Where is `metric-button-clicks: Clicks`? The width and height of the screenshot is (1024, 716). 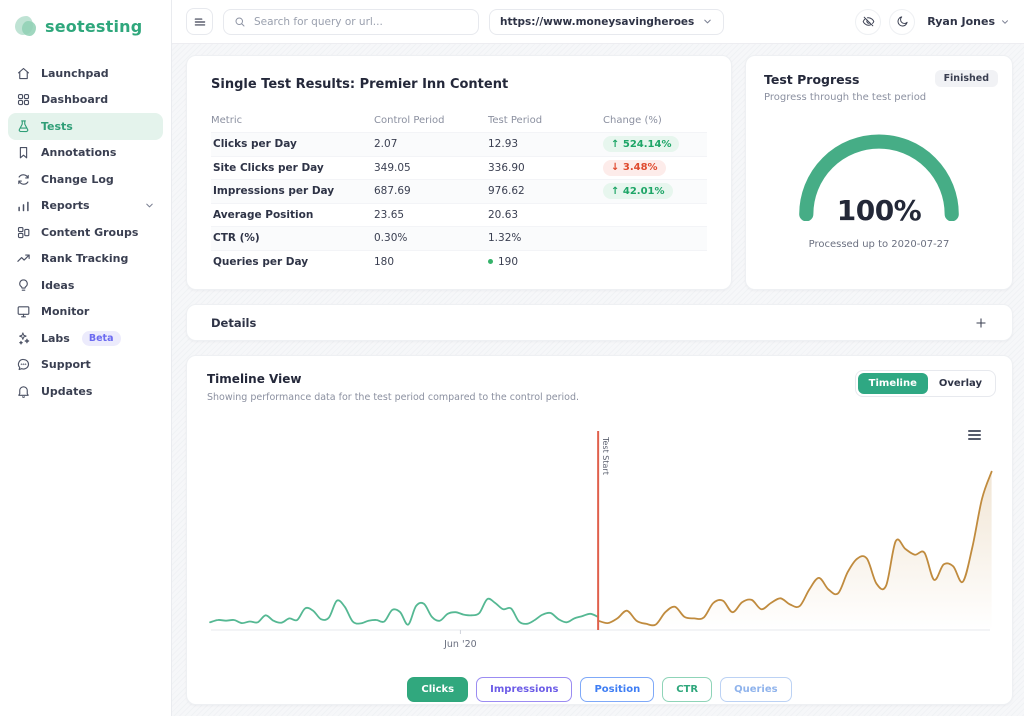
metric-button-clicks: Clicks is located at coordinates (438, 689).